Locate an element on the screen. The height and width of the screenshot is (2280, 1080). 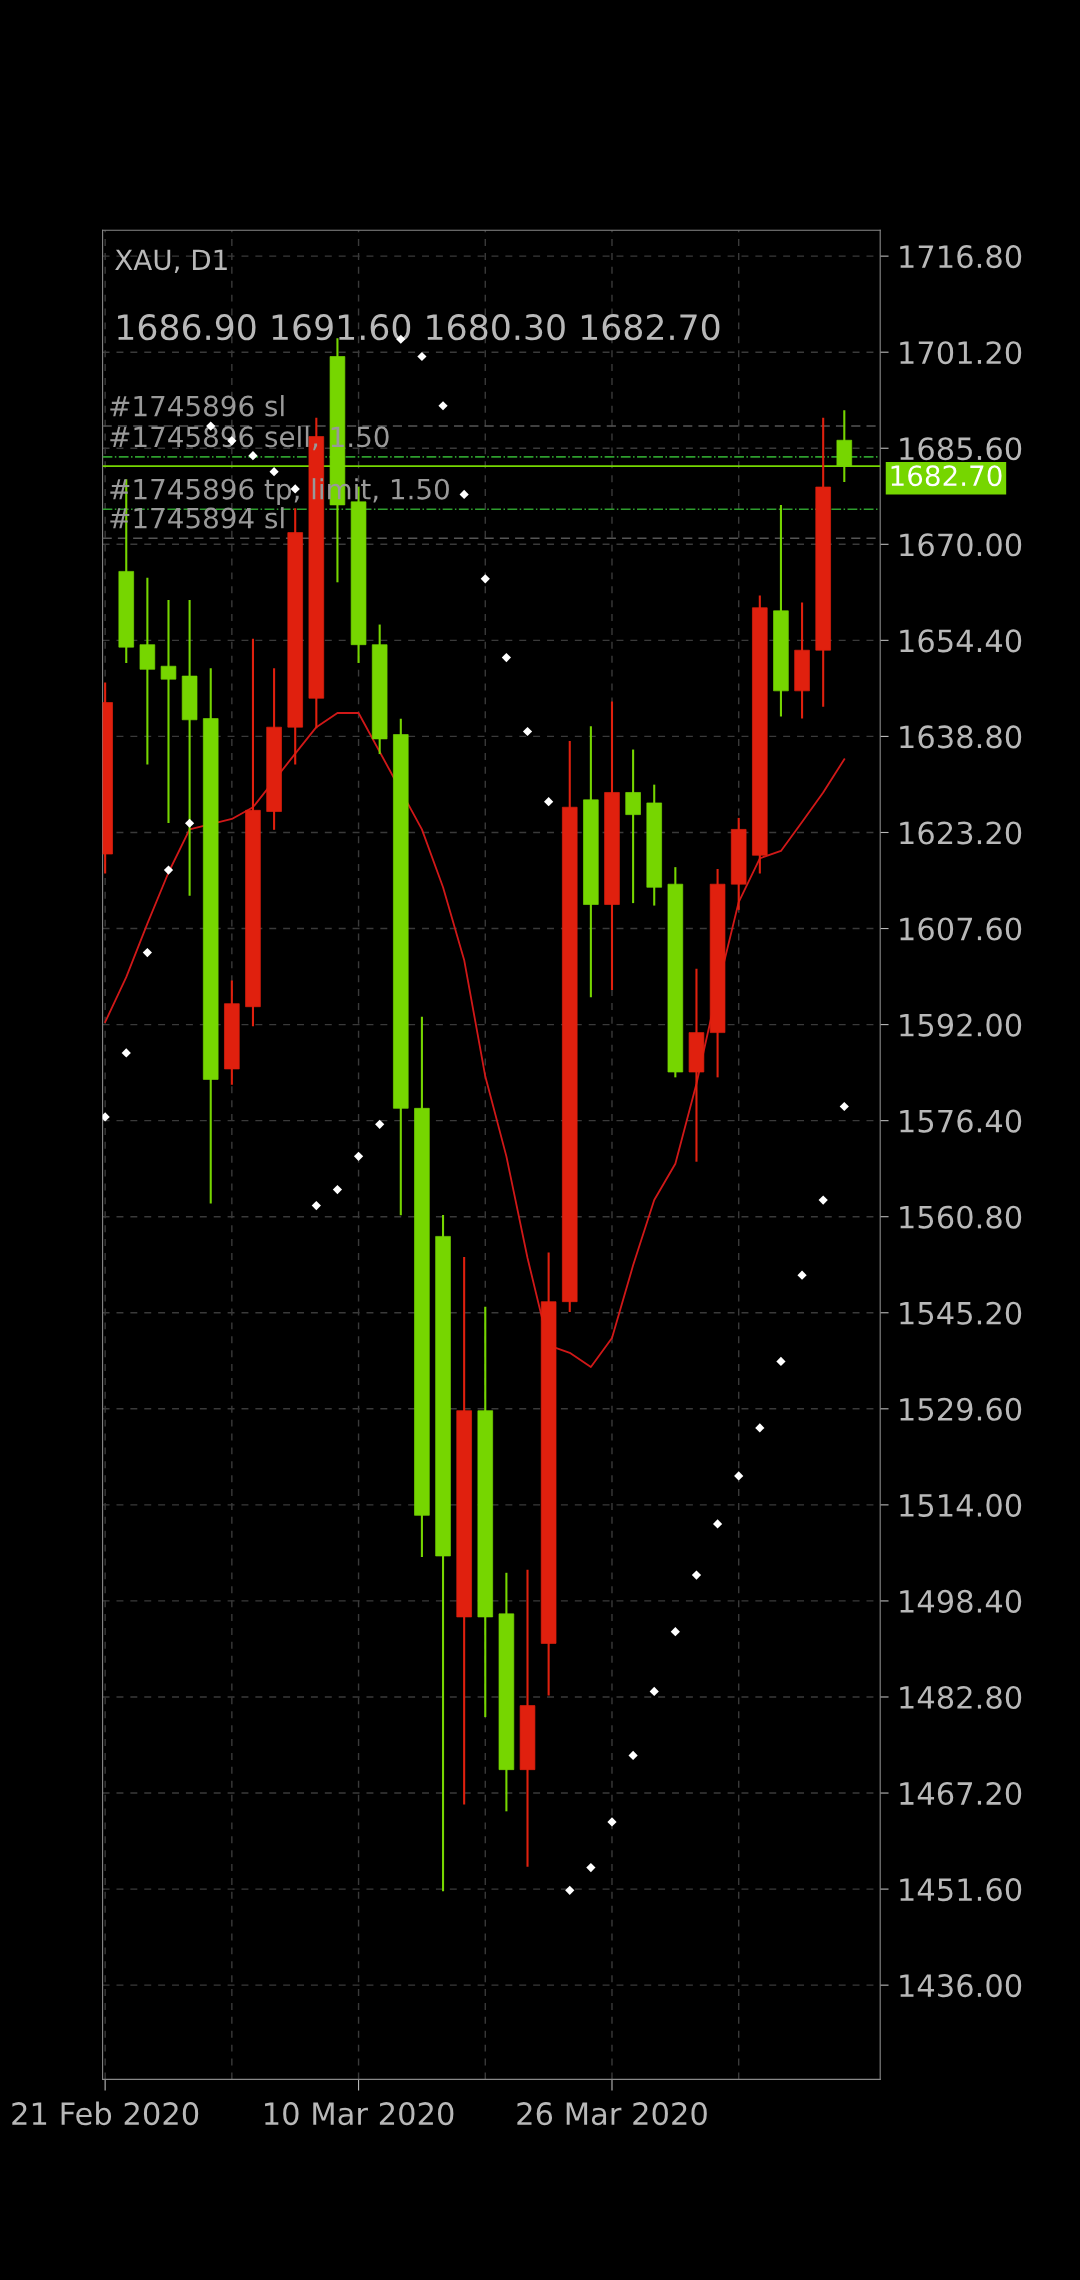
x-tick-label: 26 Mar 2020 is located at coordinates (612, 2114).